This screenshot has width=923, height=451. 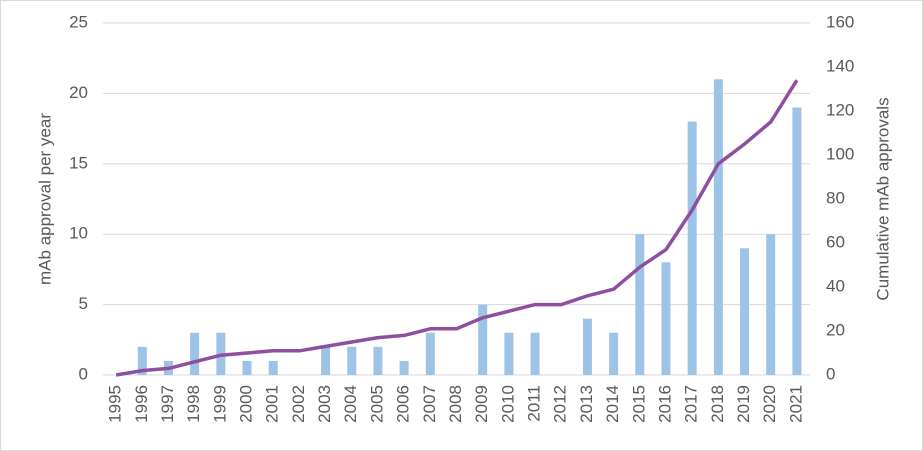 What do you see at coordinates (219, 404) in the screenshot?
I see `x-tick-label: 1999` at bounding box center [219, 404].